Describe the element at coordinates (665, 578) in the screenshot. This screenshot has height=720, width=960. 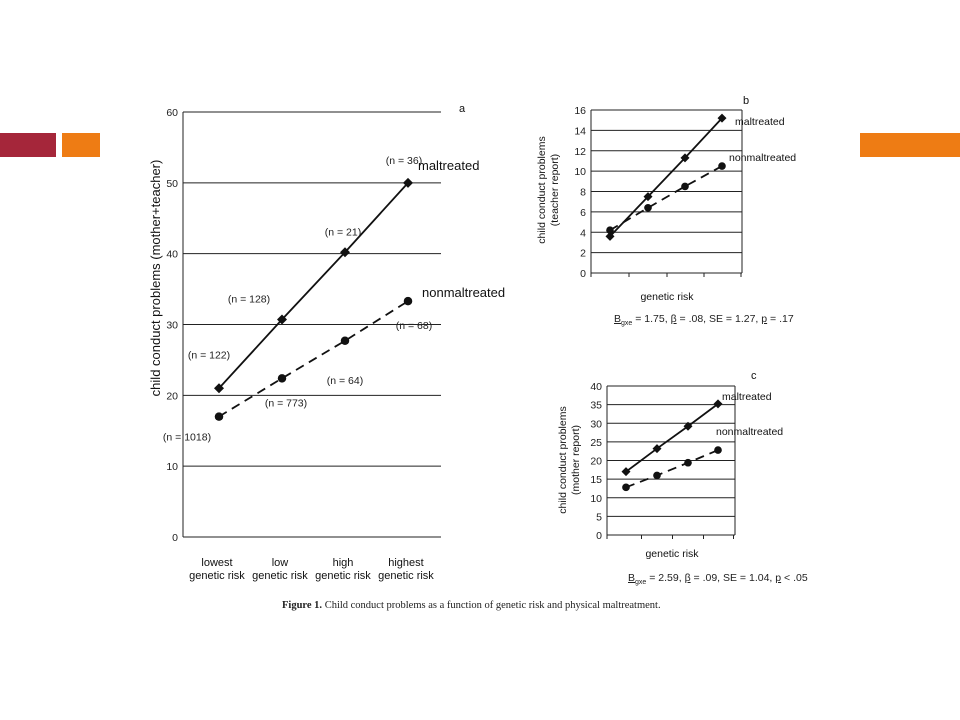
I see `stat-b-value: = 2.59,` at that location.